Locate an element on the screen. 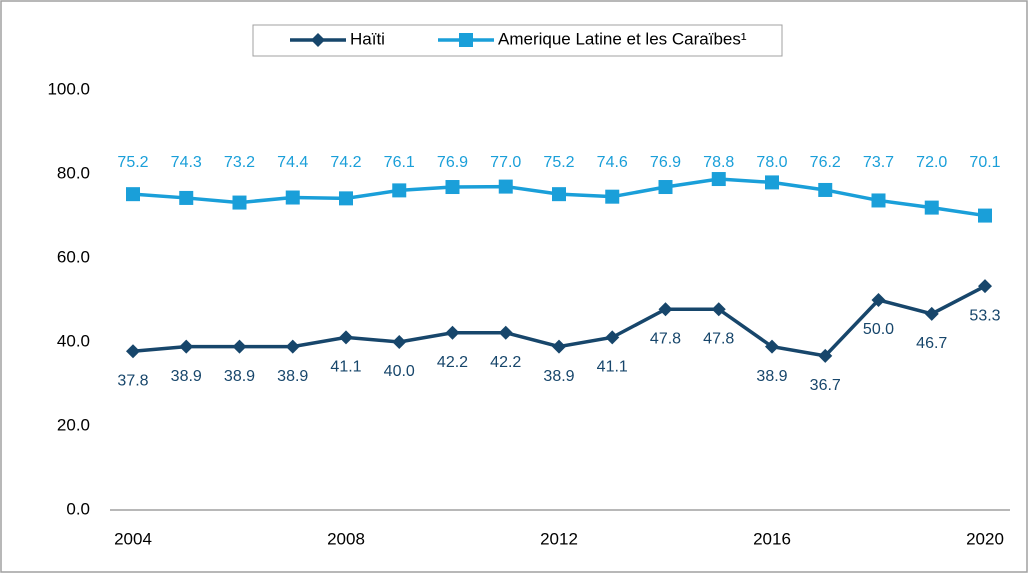 The height and width of the screenshot is (573, 1028). legend-label: Haïti is located at coordinates (367, 38).